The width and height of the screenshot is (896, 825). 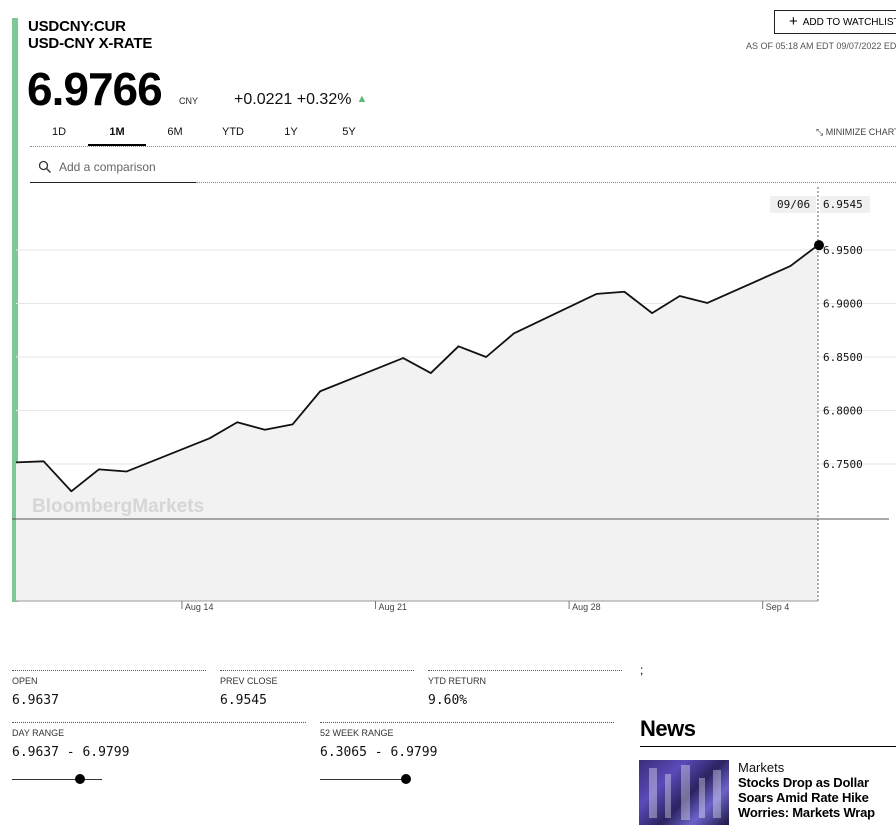 I want to click on stat-open: OPEN 6.9637, so click(x=109, y=689).